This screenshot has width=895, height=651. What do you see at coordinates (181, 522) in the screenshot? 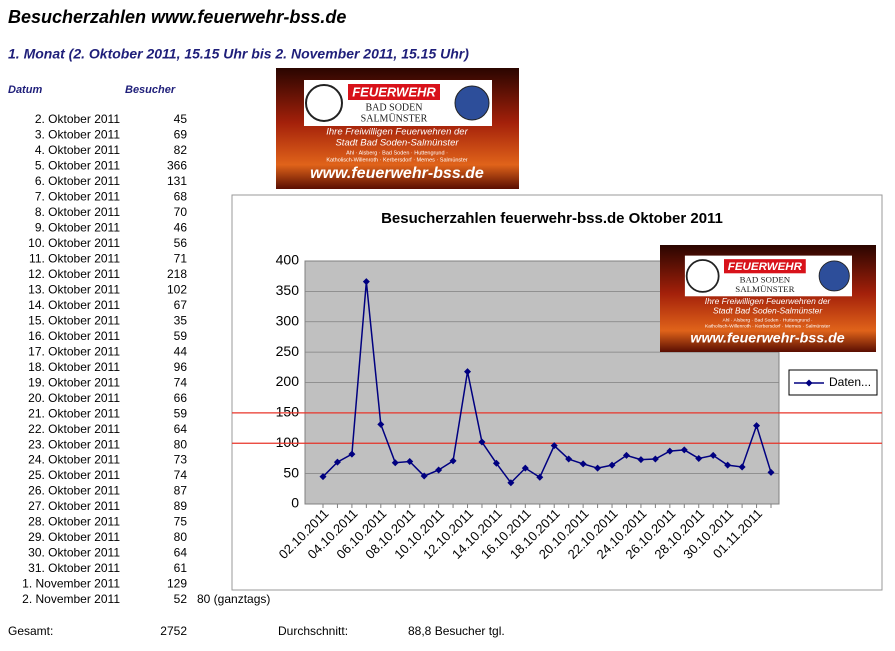
I see `visitor-count: 75` at bounding box center [181, 522].